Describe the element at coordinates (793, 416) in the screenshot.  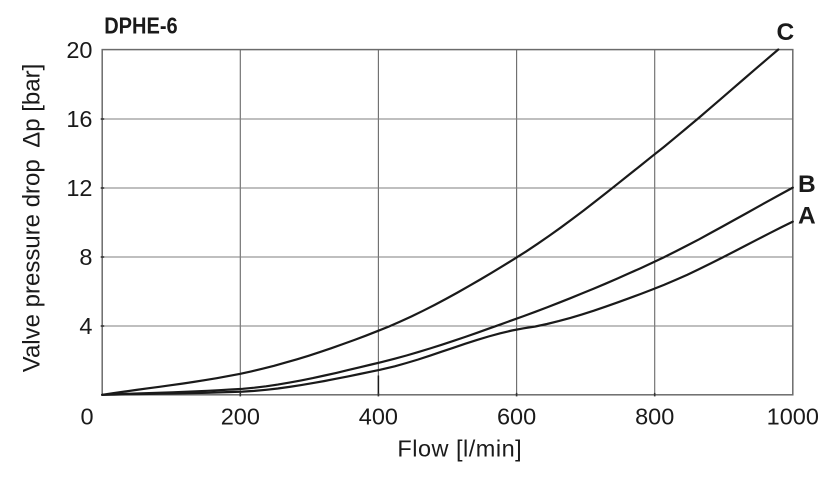
I see `svg-text: 1000` at that location.